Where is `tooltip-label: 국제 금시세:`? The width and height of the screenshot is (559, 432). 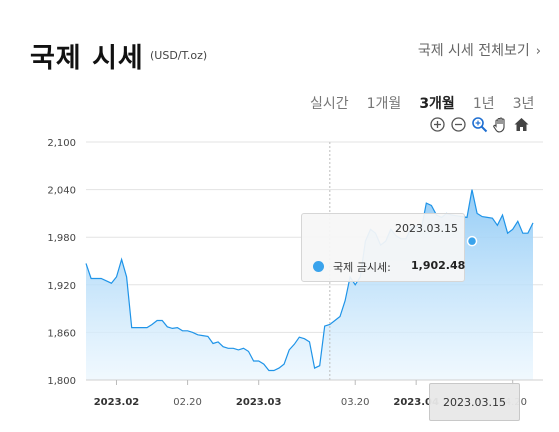 tooltip-label: 국제 금시세: is located at coordinates (362, 267).